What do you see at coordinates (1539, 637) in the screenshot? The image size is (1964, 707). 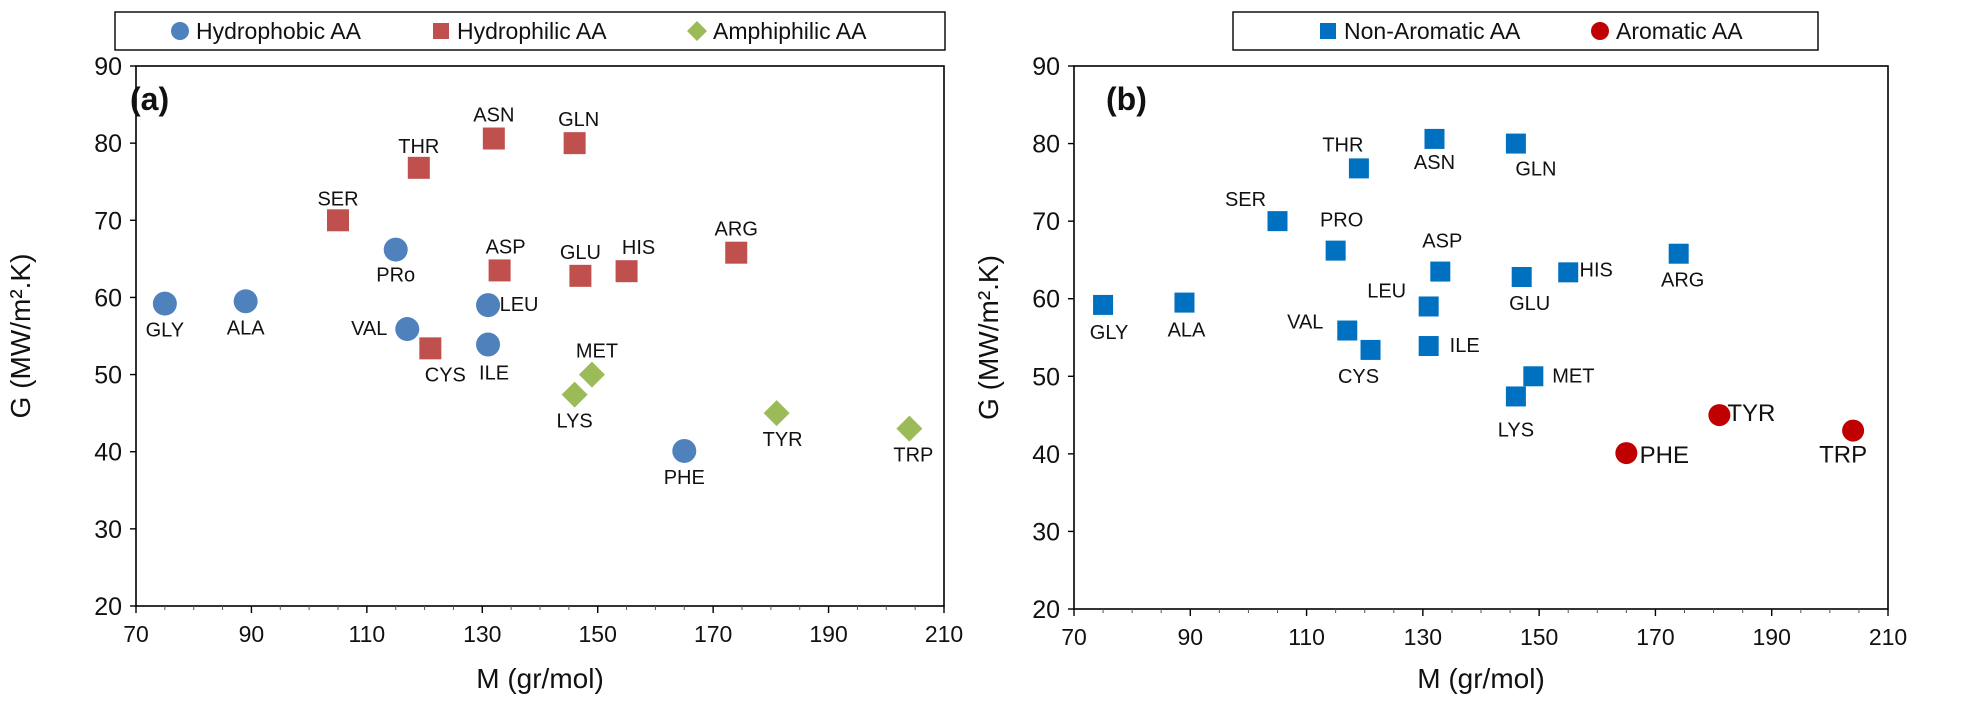 I see `x-tick-label: 150` at bounding box center [1539, 637].